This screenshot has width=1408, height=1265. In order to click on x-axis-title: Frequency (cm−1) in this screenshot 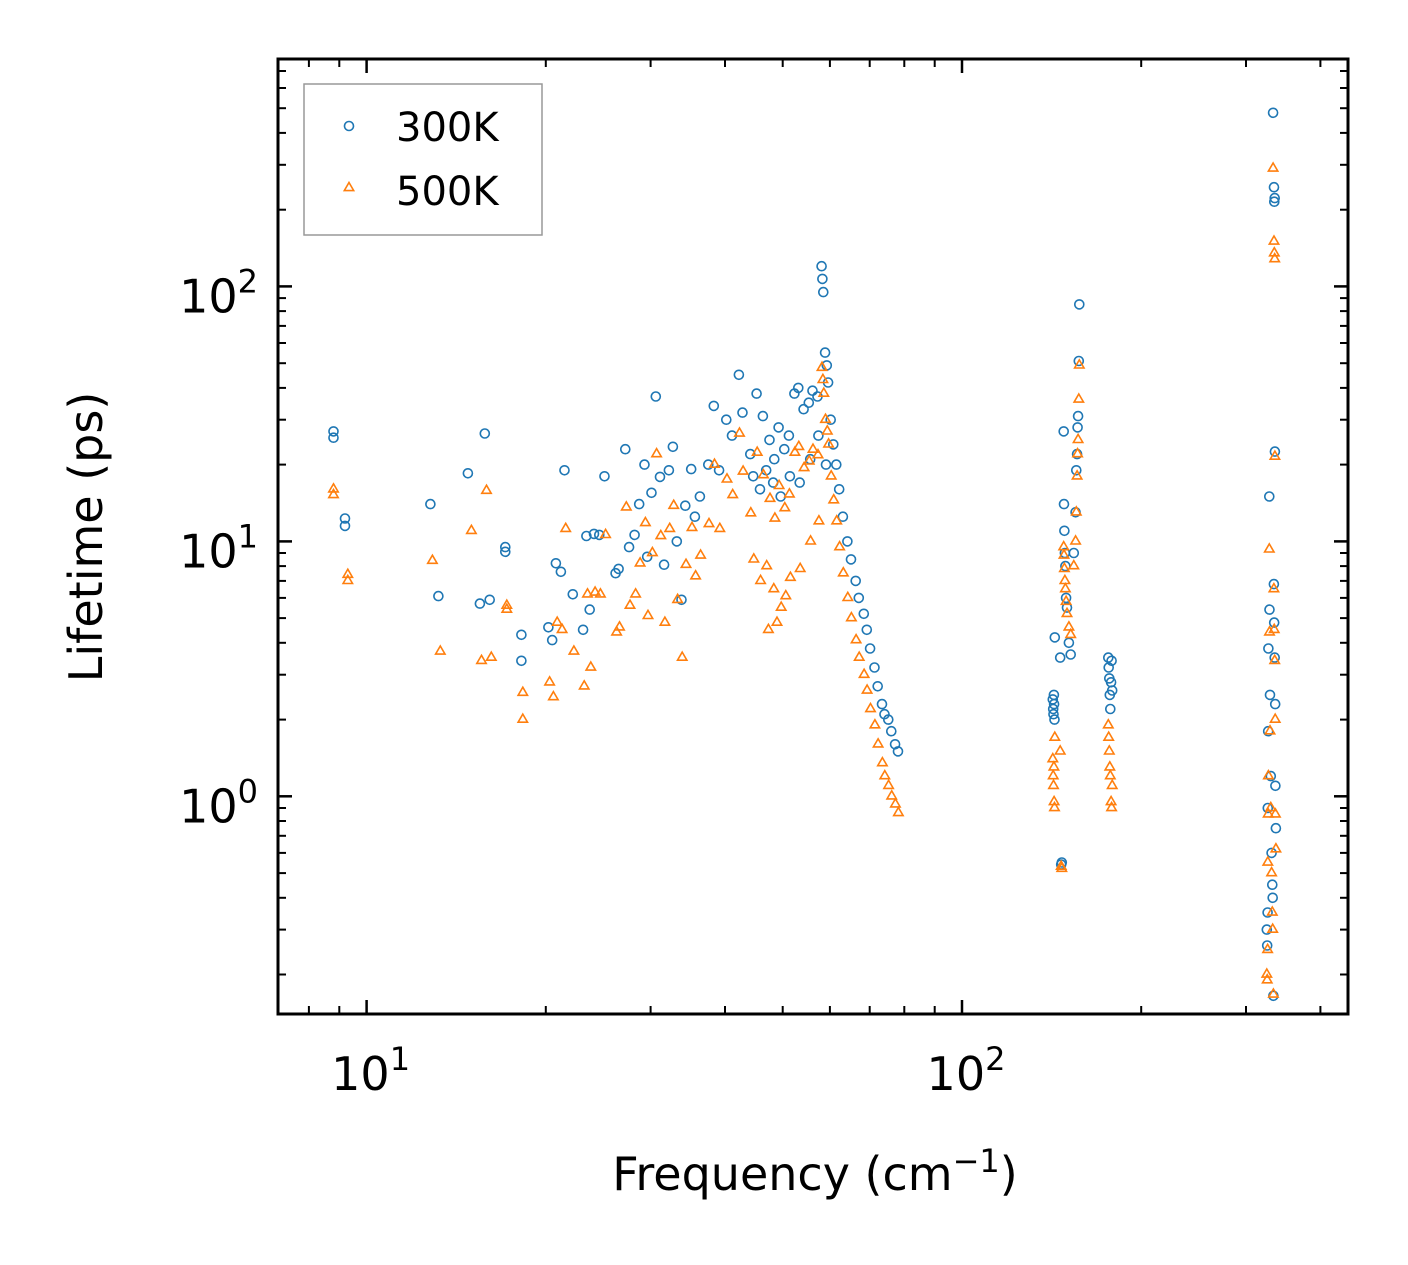, I will do `click(814, 1171)`.